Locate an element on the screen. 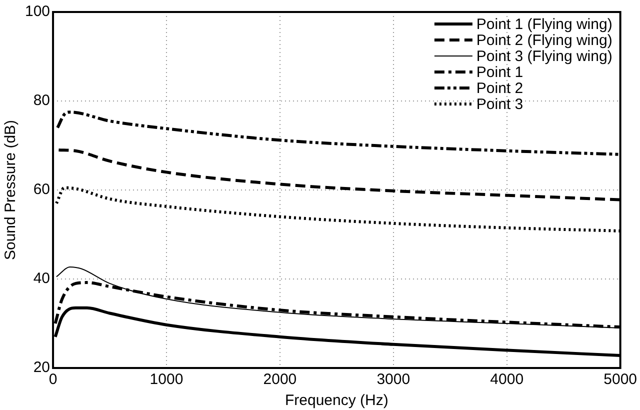  legend-label: Point 2 is located at coordinates (500, 89).